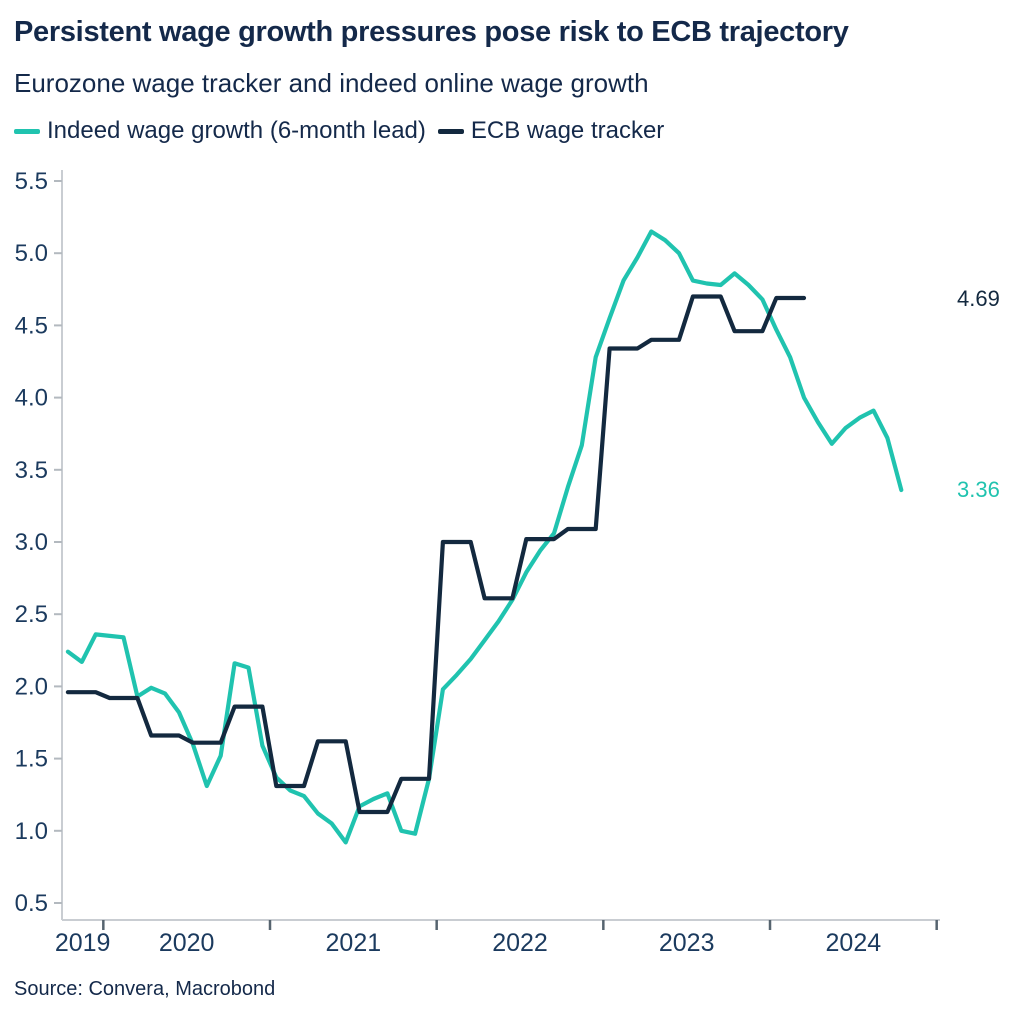  I want to click on ecb-last-value-label: 4.69, so click(978, 298).